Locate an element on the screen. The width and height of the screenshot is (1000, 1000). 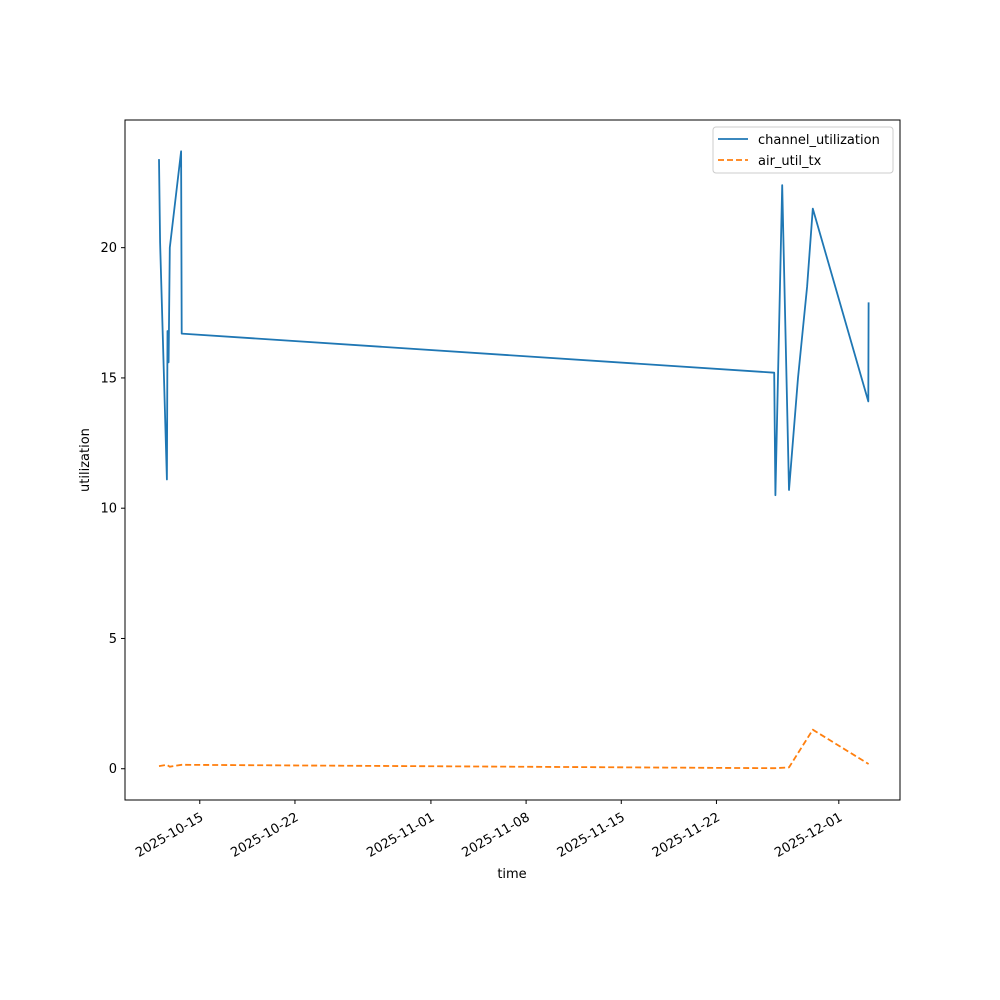
y-tick-label: 10 is located at coordinates (108, 509).